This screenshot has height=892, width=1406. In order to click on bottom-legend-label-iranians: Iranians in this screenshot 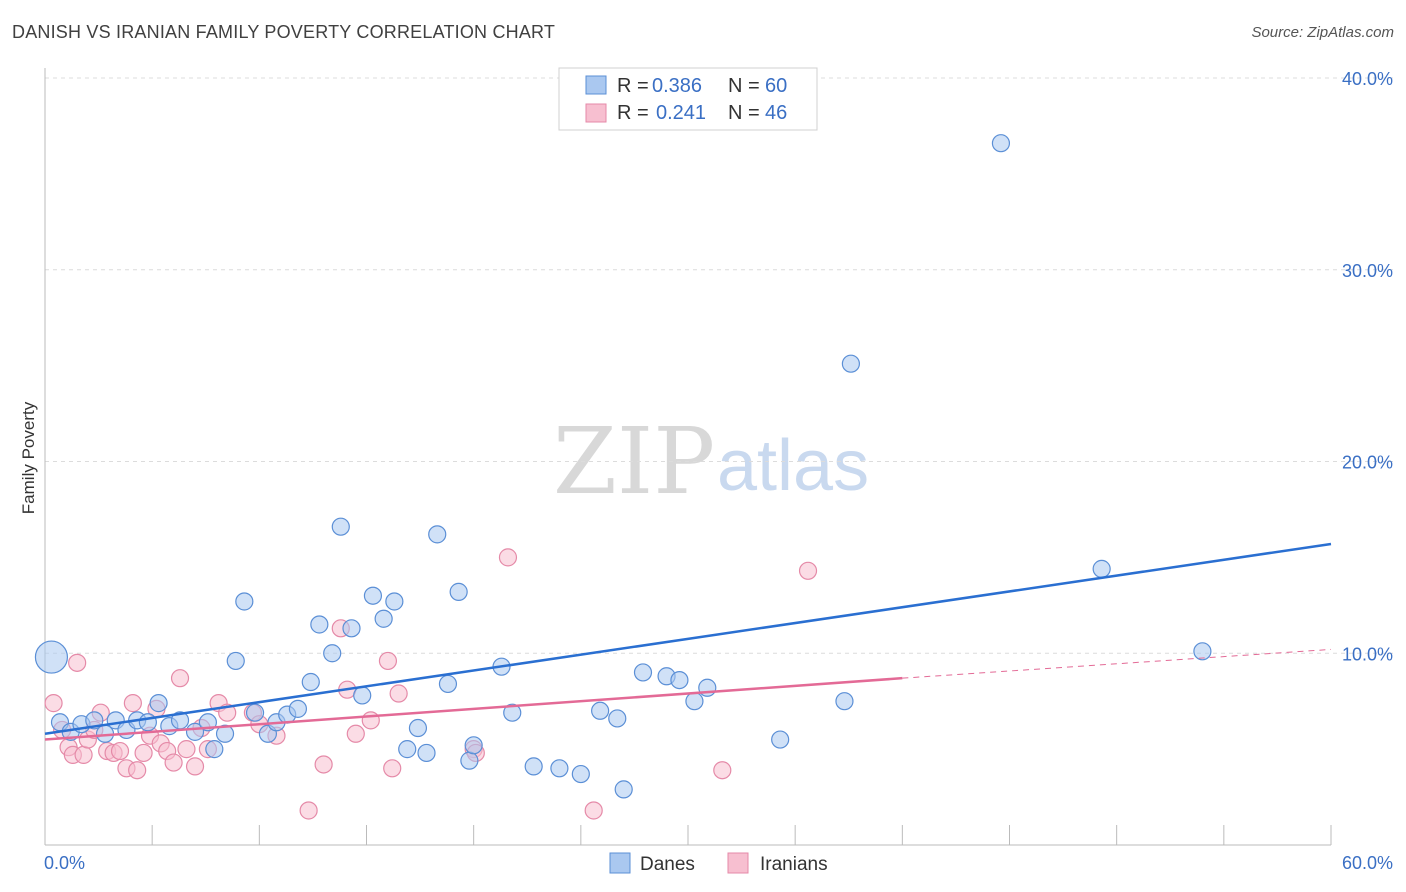, I will do `click(794, 864)`.